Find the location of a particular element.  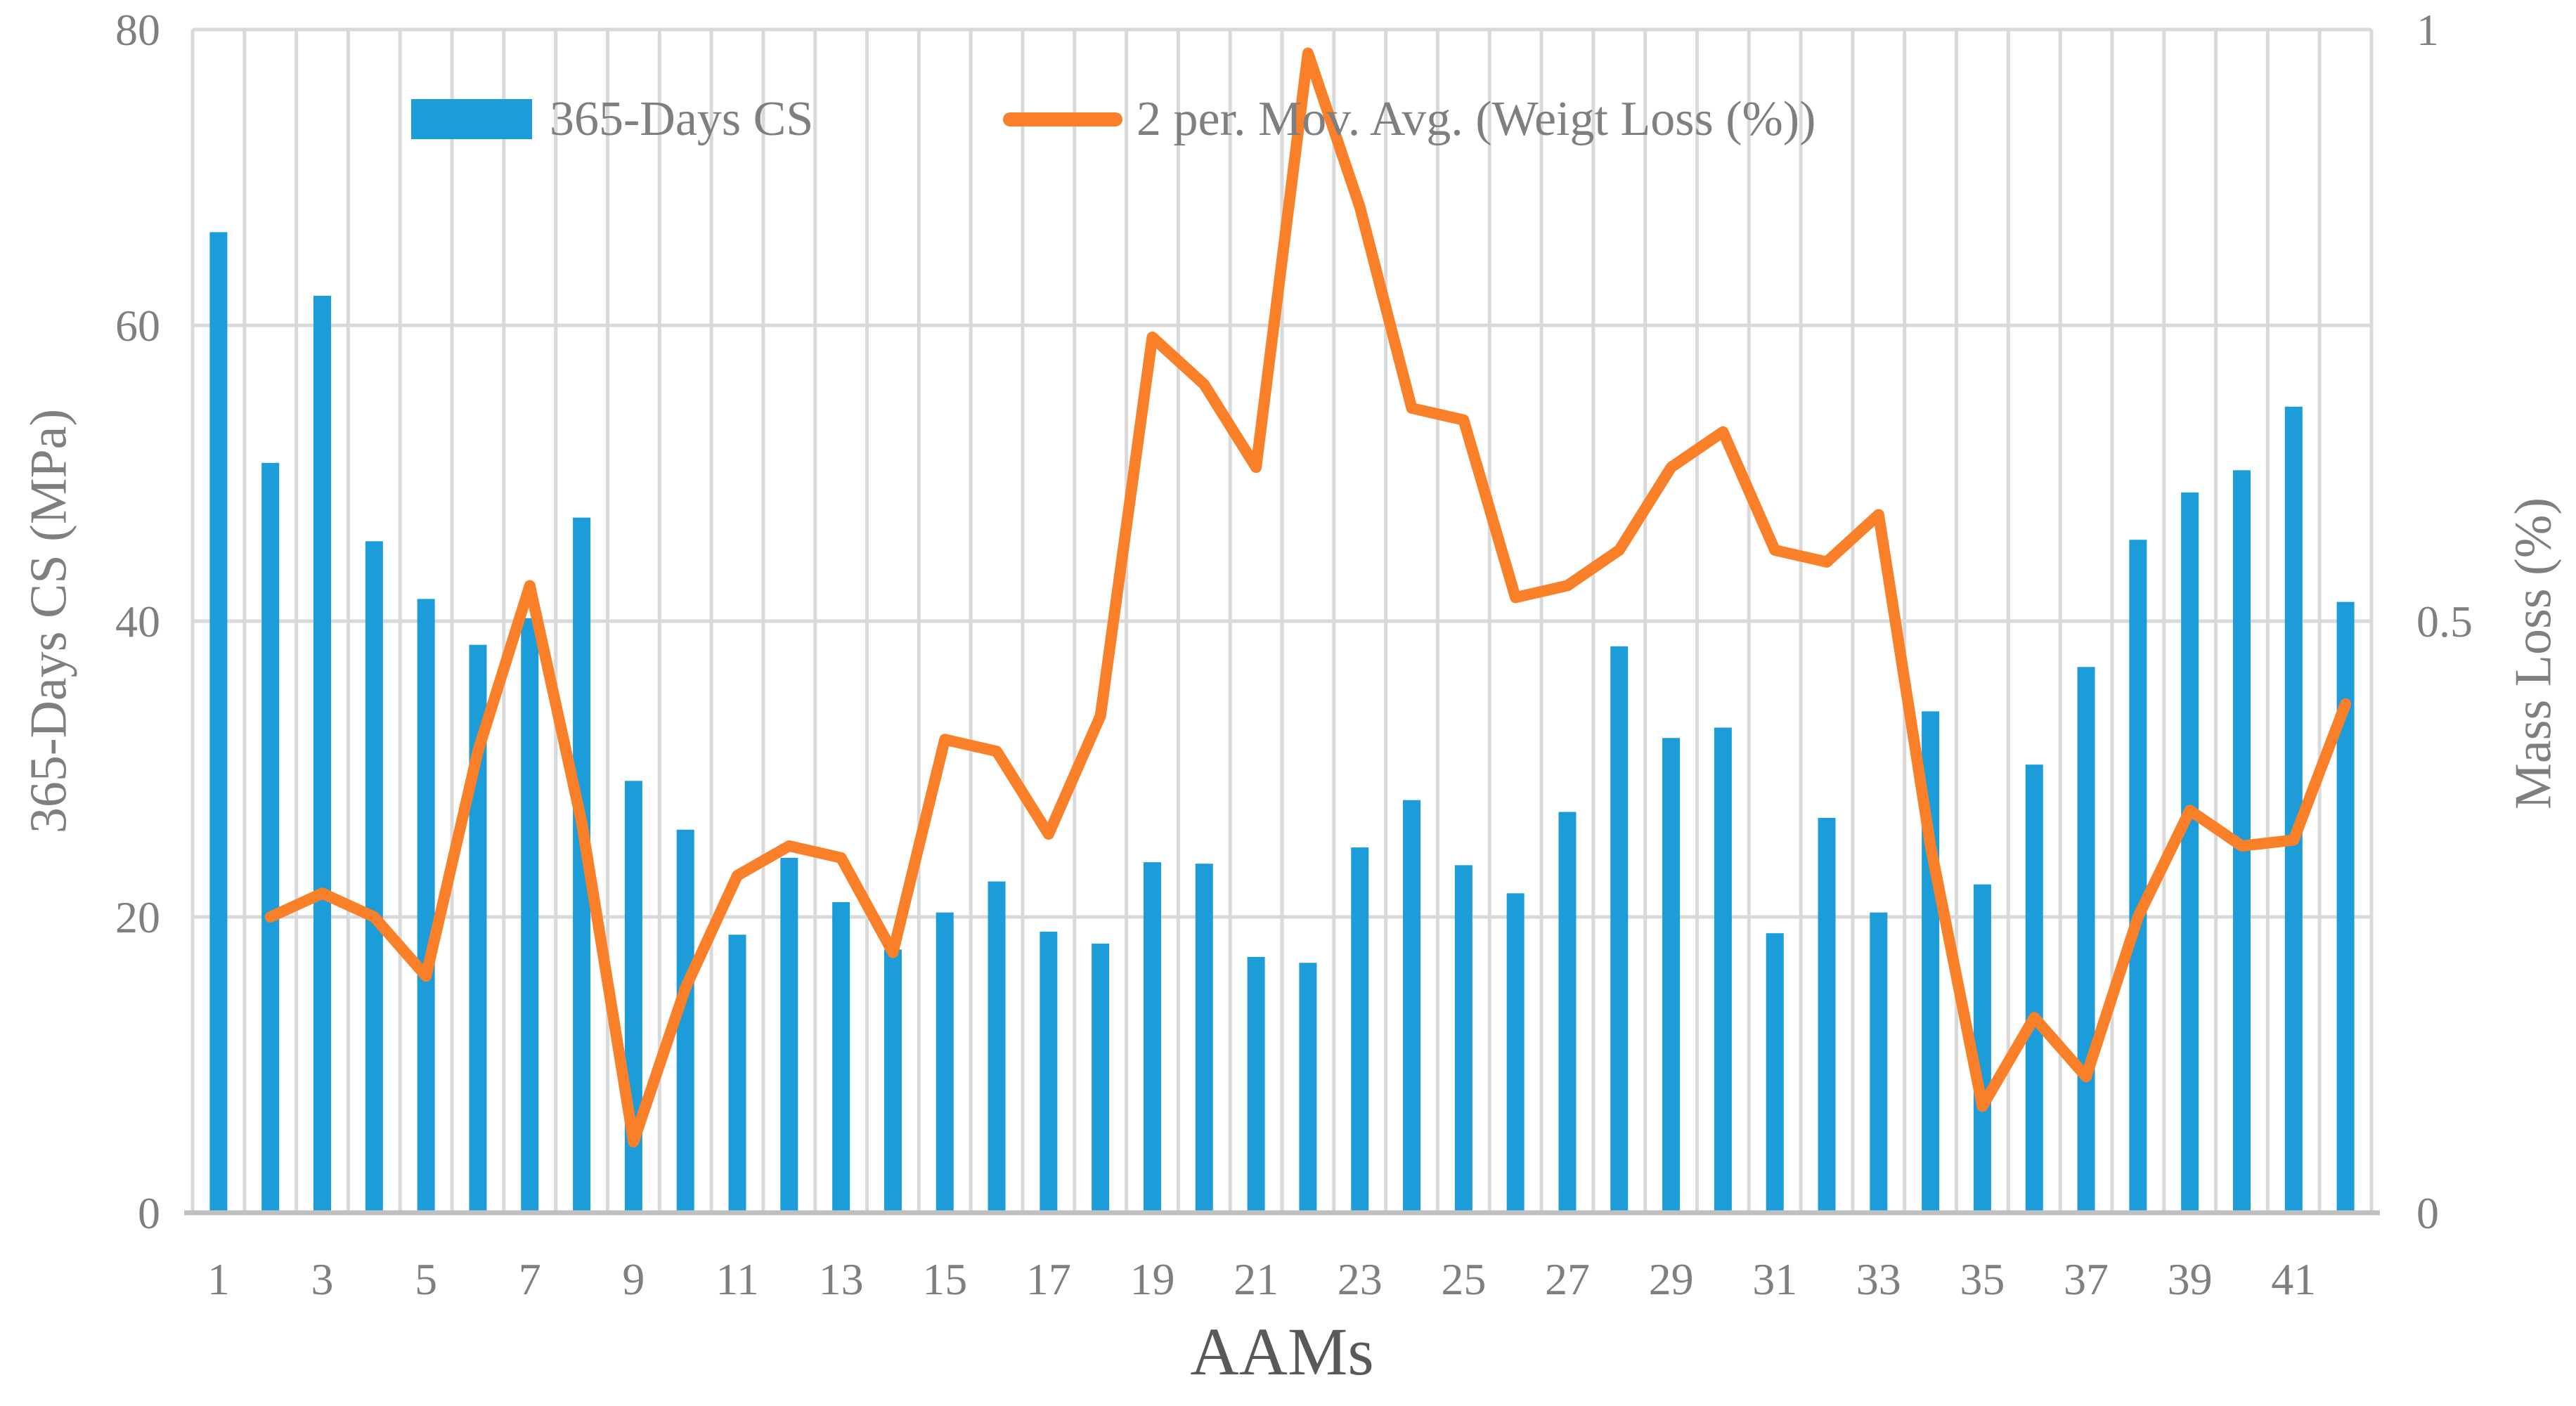

x-axis-tick-label: 37 is located at coordinates (2087, 1279).